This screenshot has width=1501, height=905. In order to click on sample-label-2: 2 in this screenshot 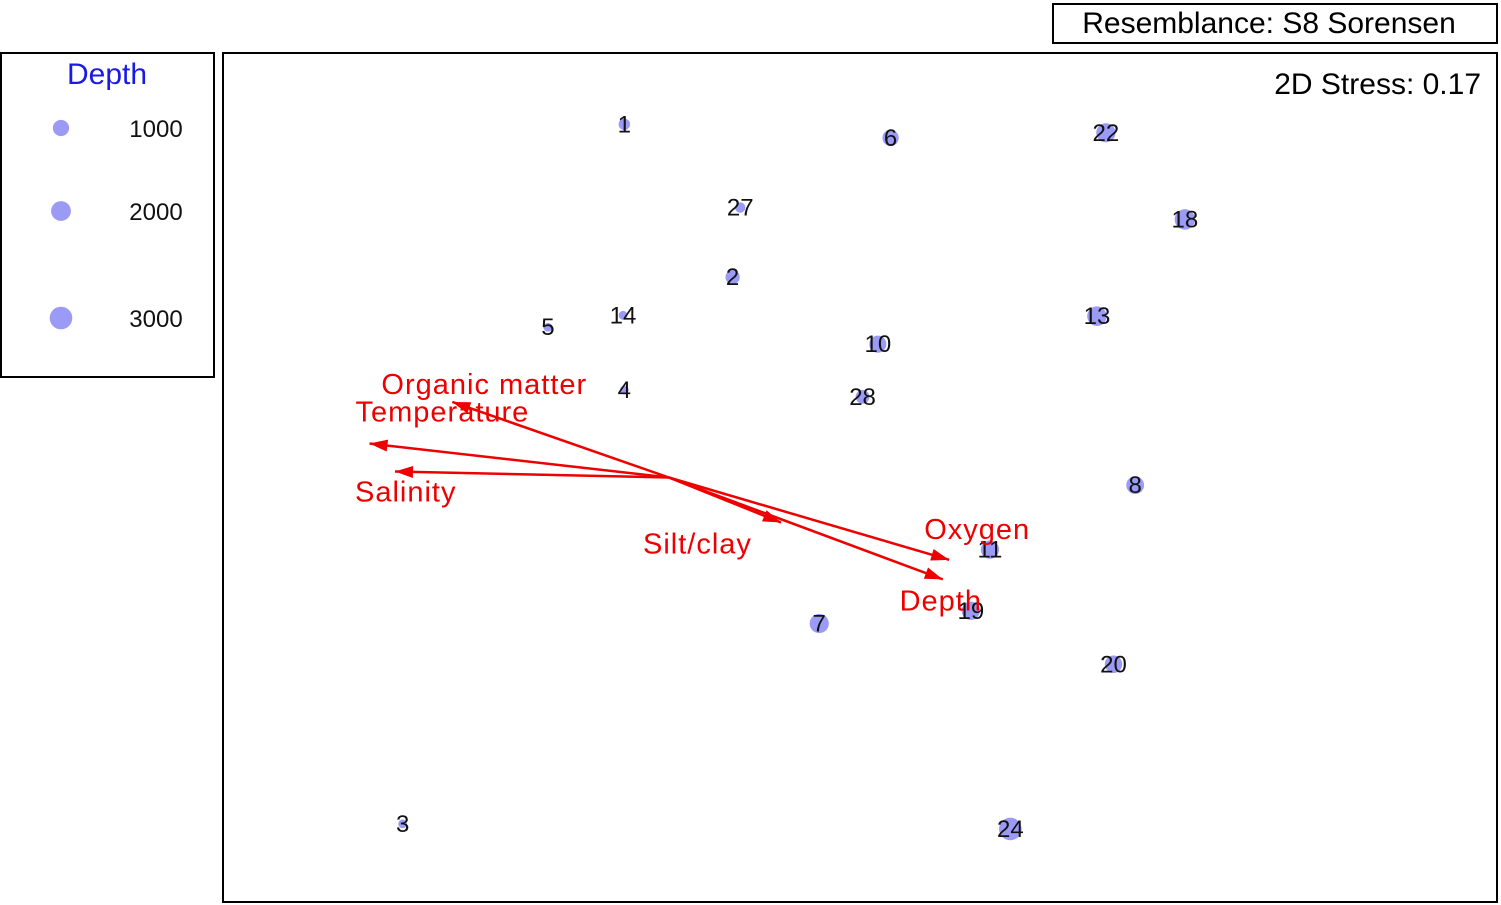, I will do `click(732, 277)`.